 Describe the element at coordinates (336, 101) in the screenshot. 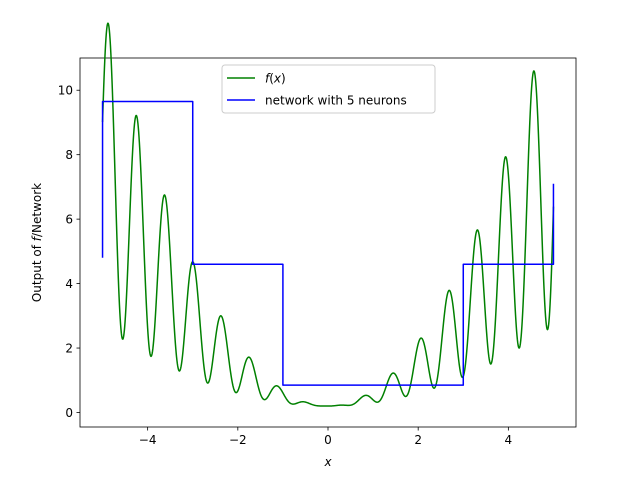

I see `legend-label-1: network with 5 neurons` at that location.